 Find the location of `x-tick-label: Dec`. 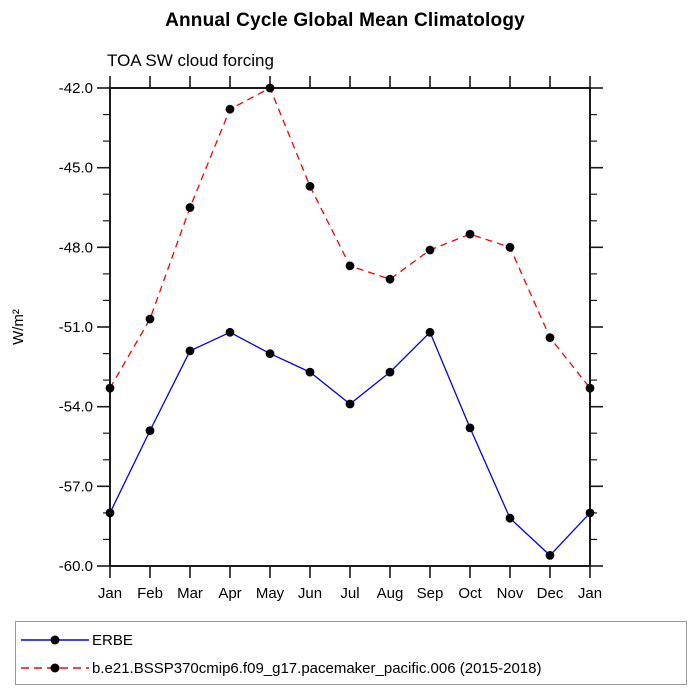

x-tick-label: Dec is located at coordinates (550, 593).